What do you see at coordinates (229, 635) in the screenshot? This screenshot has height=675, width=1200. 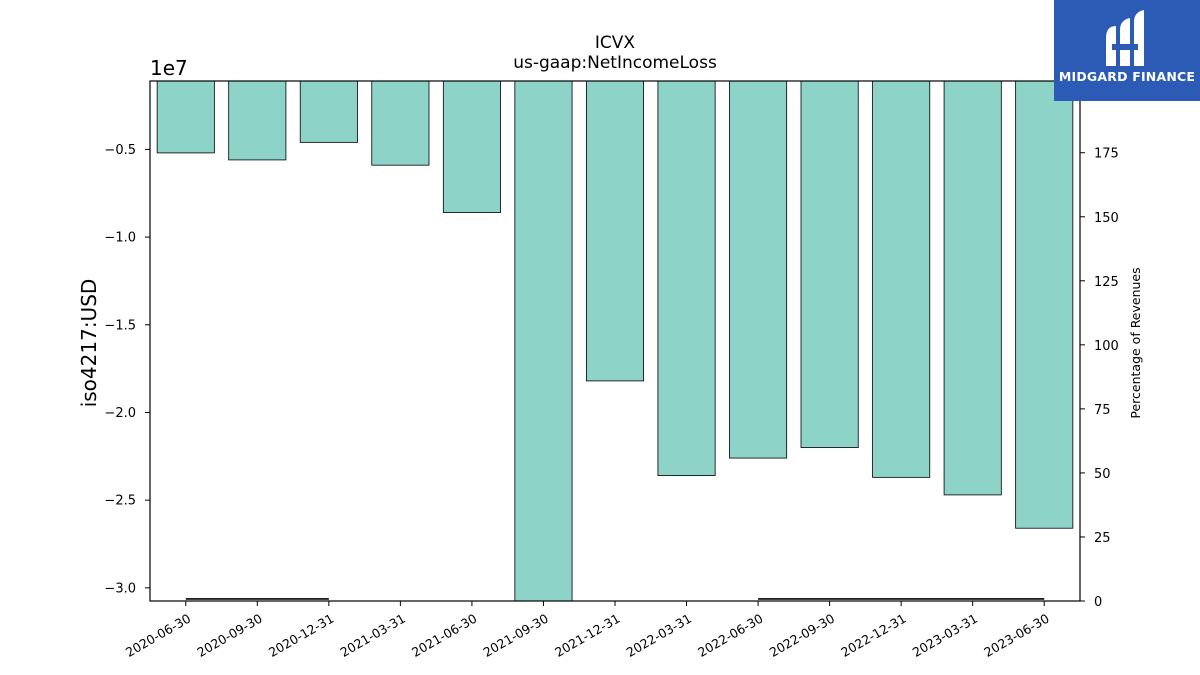 I see `x-tick-label: 2020-09-30` at bounding box center [229, 635].